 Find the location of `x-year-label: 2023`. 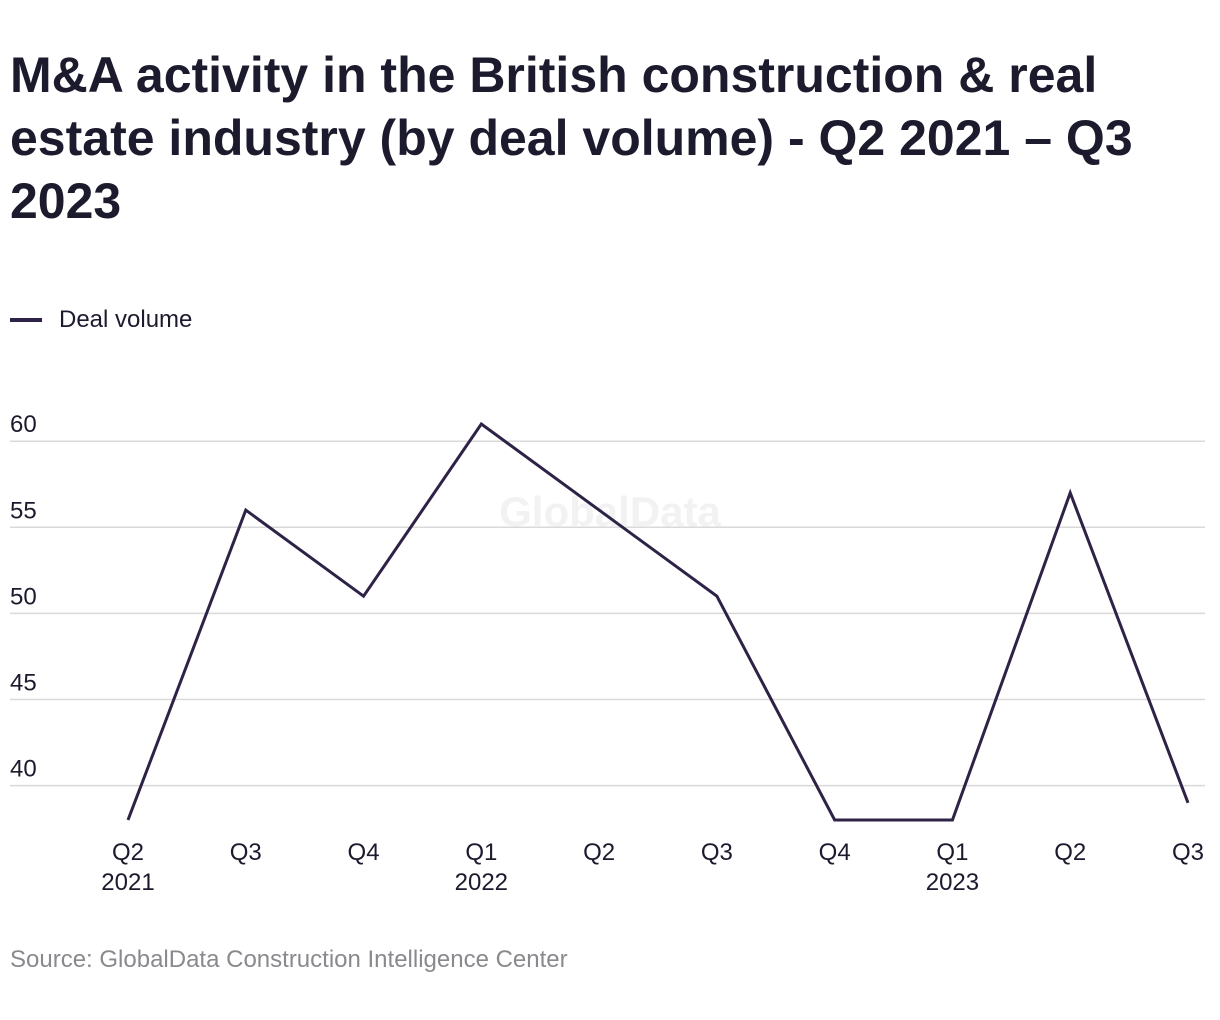

x-year-label: 2023 is located at coordinates (952, 882).